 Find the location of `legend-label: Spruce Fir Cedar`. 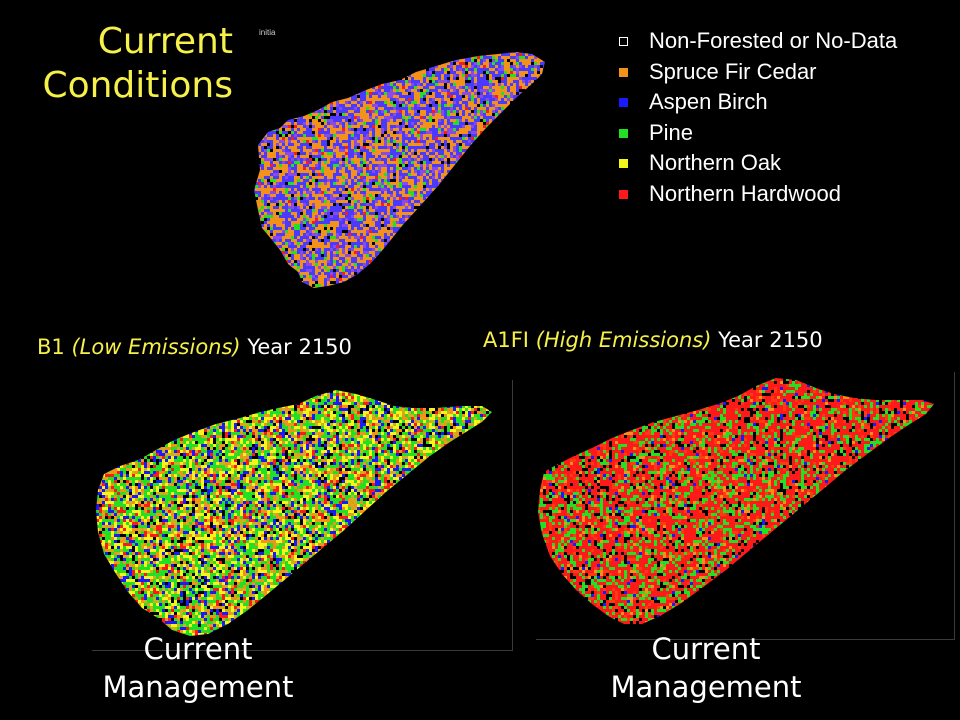

legend-label: Spruce Fir Cedar is located at coordinates (733, 72).